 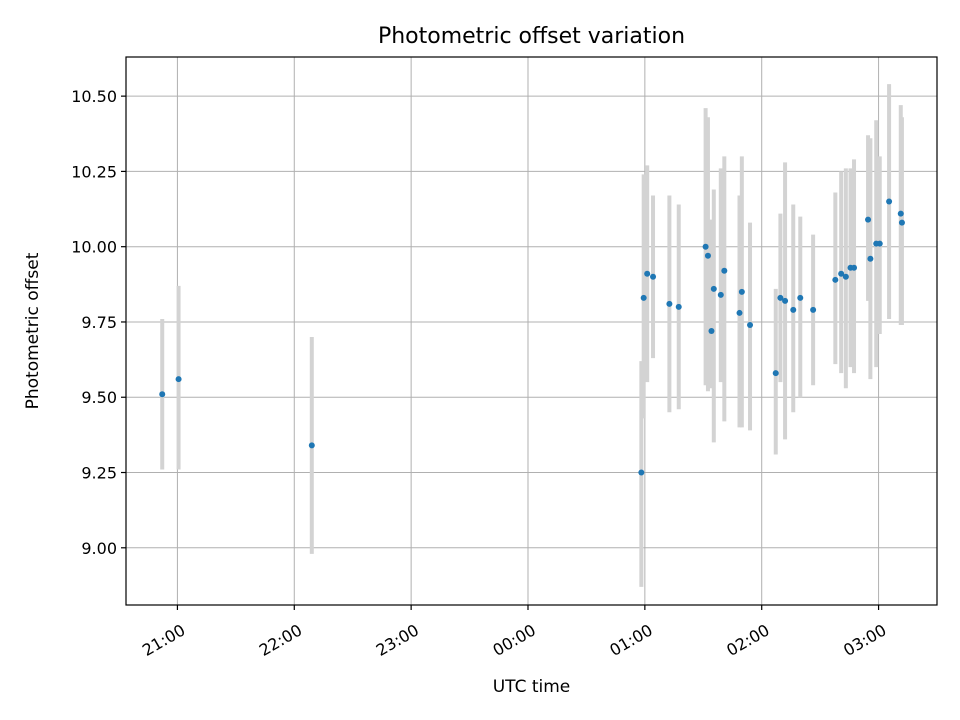 I want to click on y-axis: 9.00 9.25 9.50 9.75 10.00 10.25 10.50, so click(x=98, y=322).